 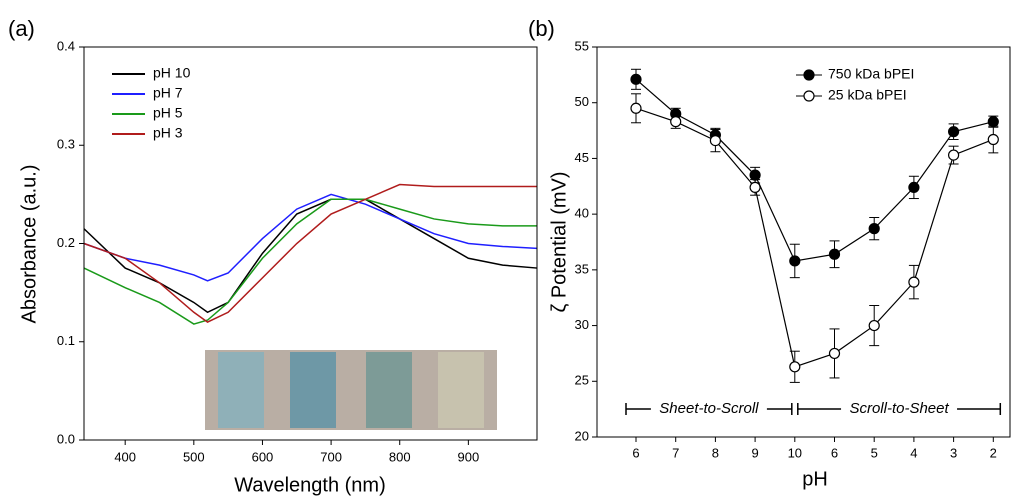 What do you see at coordinates (400, 456) in the screenshot?
I see `x-tick-label: 800` at bounding box center [400, 456].